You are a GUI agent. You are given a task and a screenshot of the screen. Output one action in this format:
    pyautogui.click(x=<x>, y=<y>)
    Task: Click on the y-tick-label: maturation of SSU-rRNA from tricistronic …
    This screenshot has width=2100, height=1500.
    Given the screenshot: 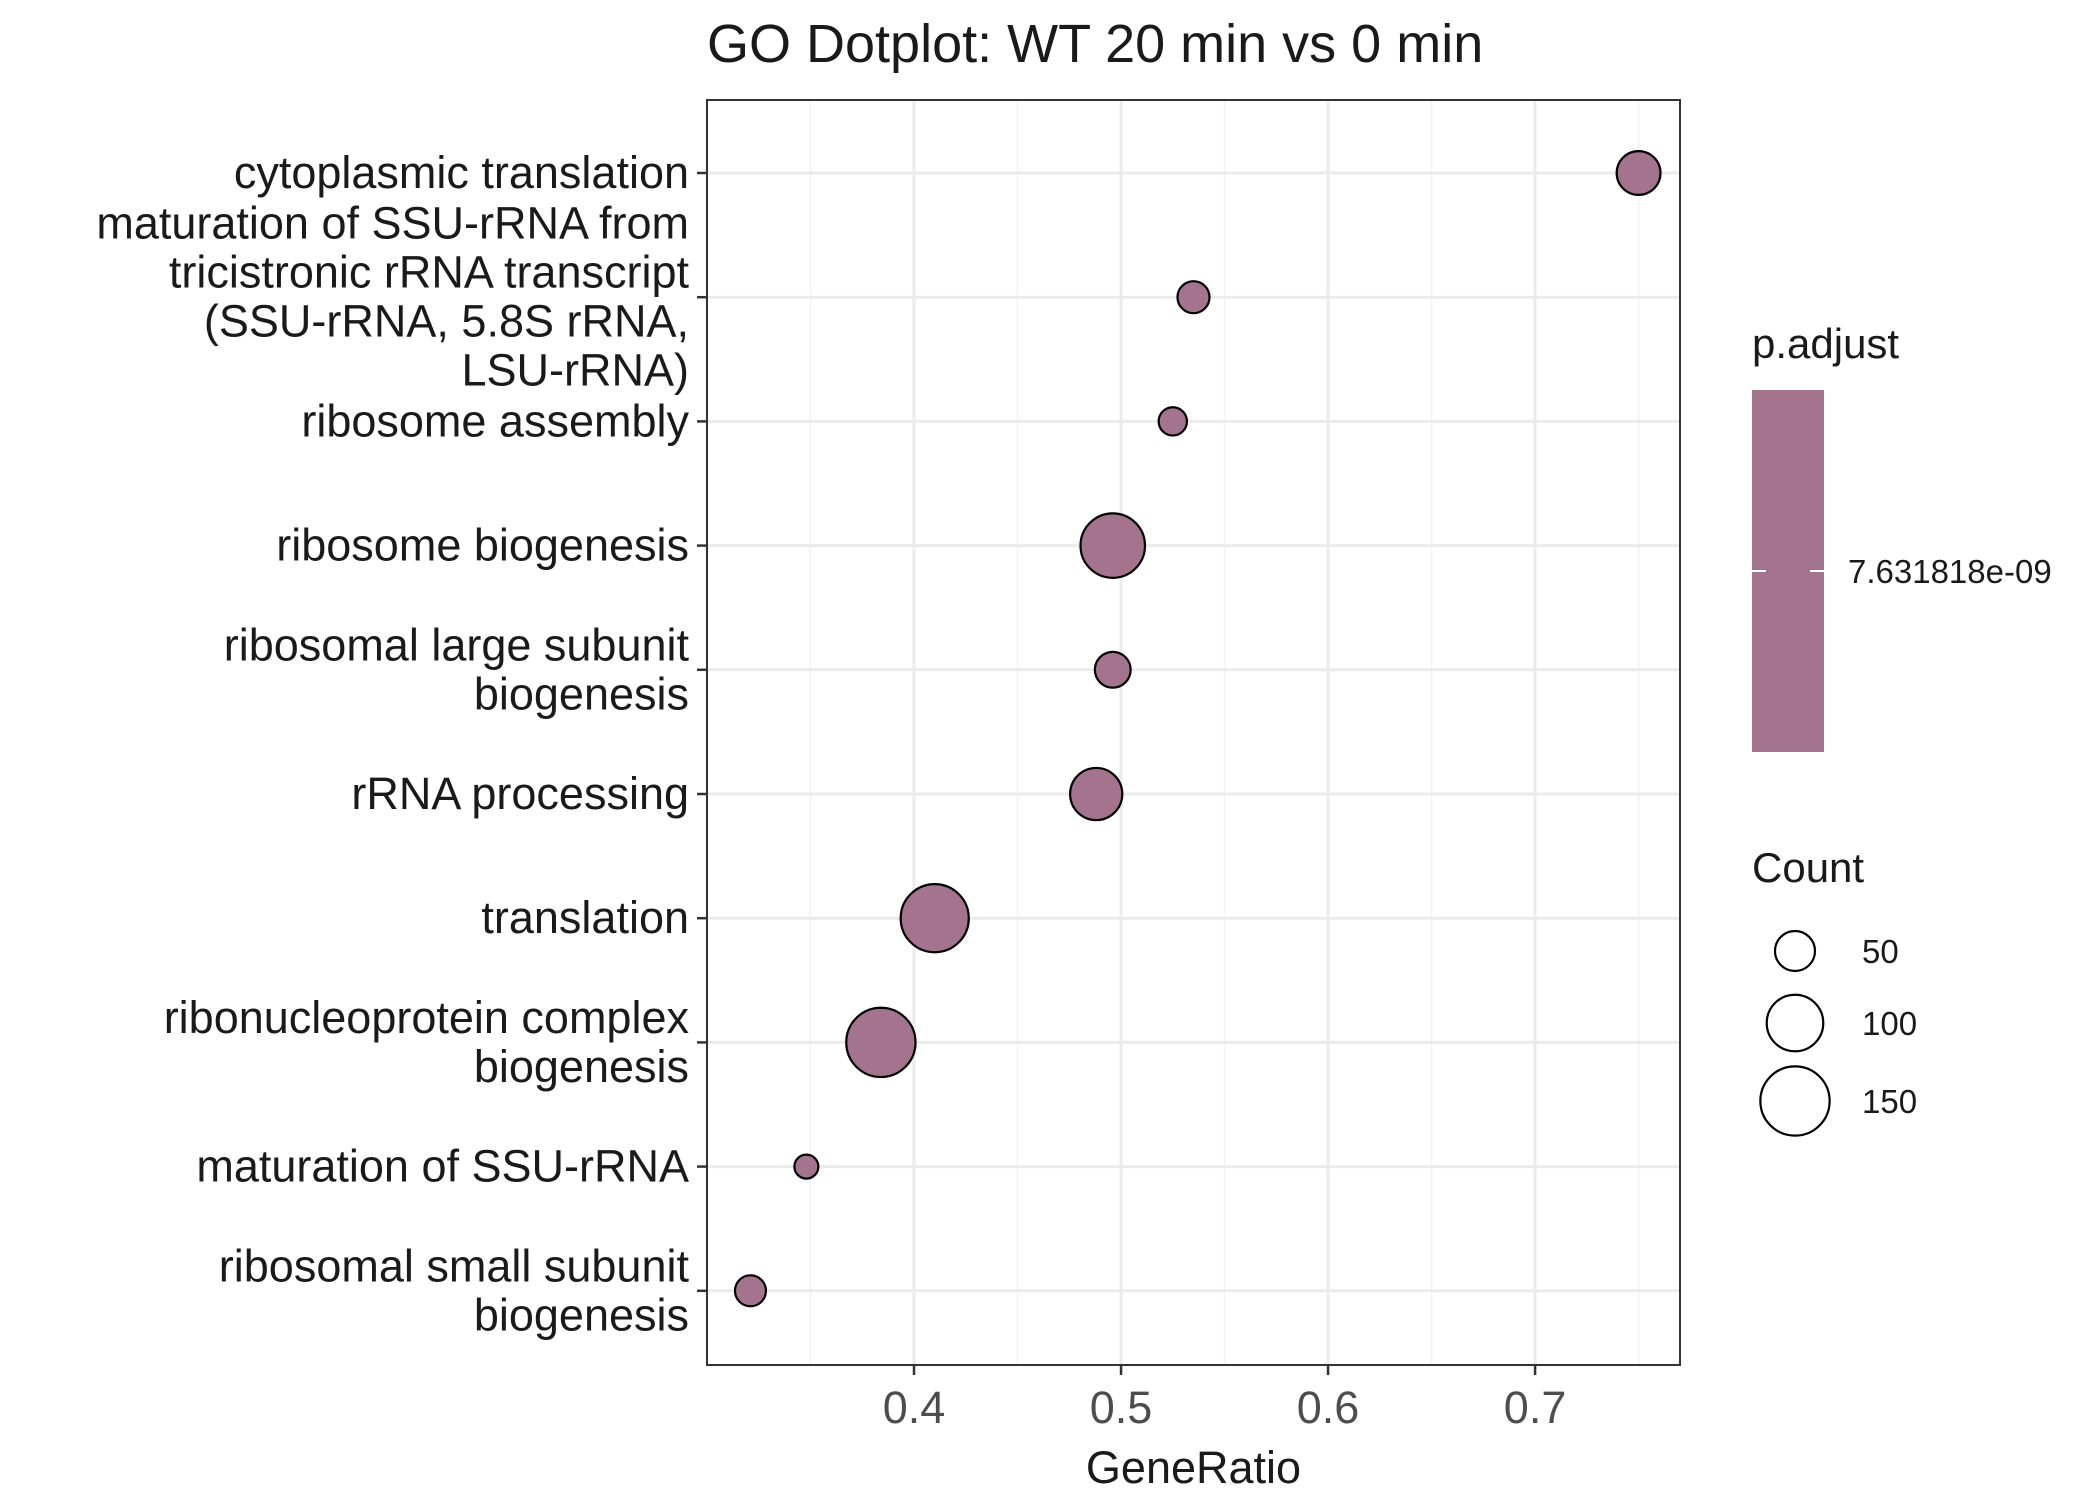 What is the action you would take?
    pyautogui.click(x=392, y=297)
    